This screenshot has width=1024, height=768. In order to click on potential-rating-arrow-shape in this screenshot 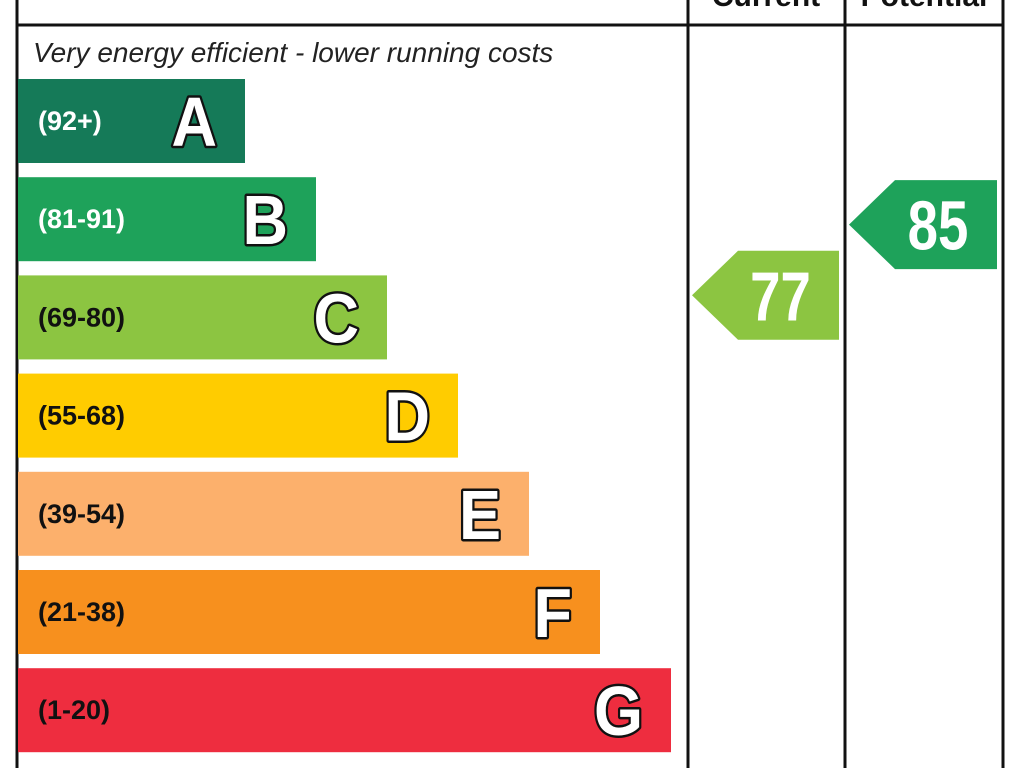, I will do `click(923, 225)`.